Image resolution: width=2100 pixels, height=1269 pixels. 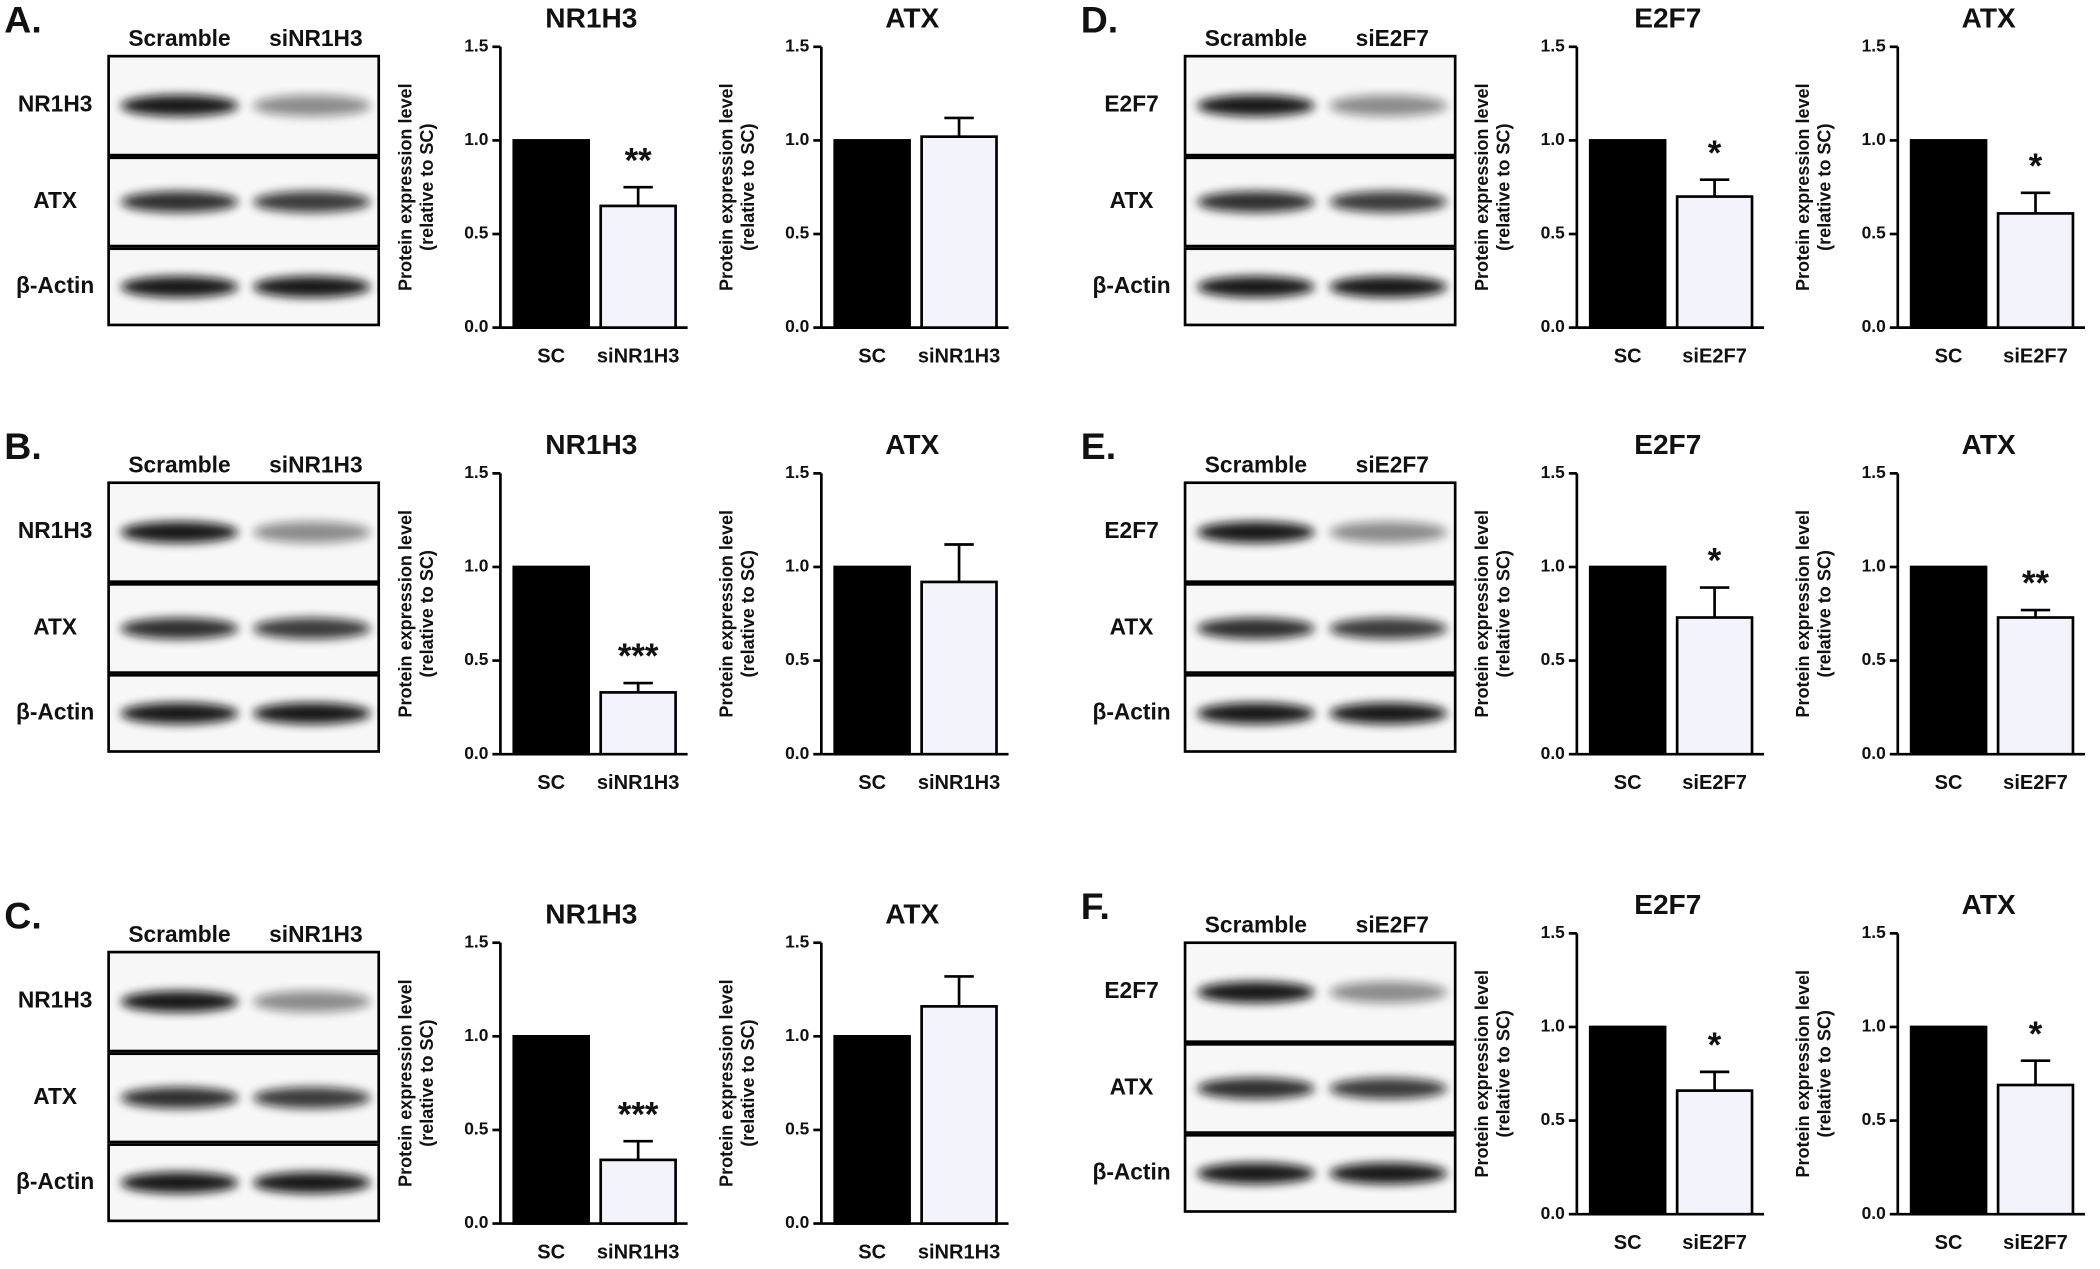 I want to click on significance: ***, so click(x=638, y=657).